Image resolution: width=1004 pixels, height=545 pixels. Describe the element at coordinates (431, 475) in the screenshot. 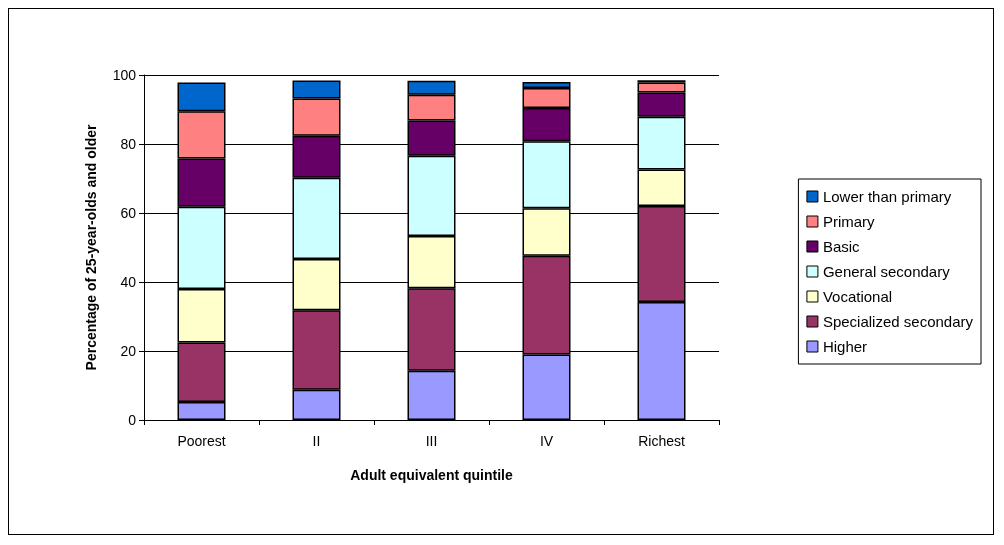

I see `x-axis-title: Adult equivalent quintile` at that location.